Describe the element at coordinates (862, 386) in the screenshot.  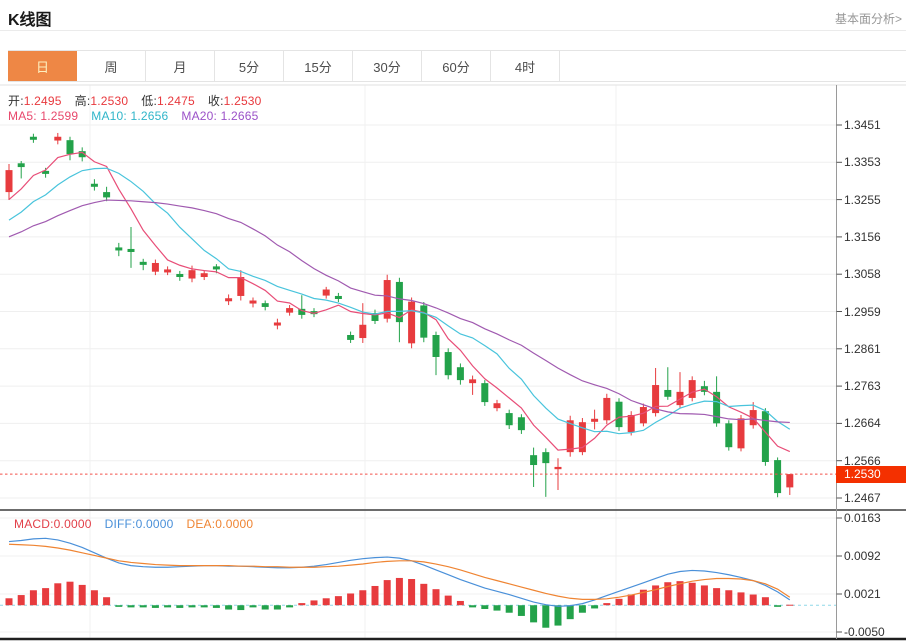
I see `price-axis-label: 1.2763` at that location.